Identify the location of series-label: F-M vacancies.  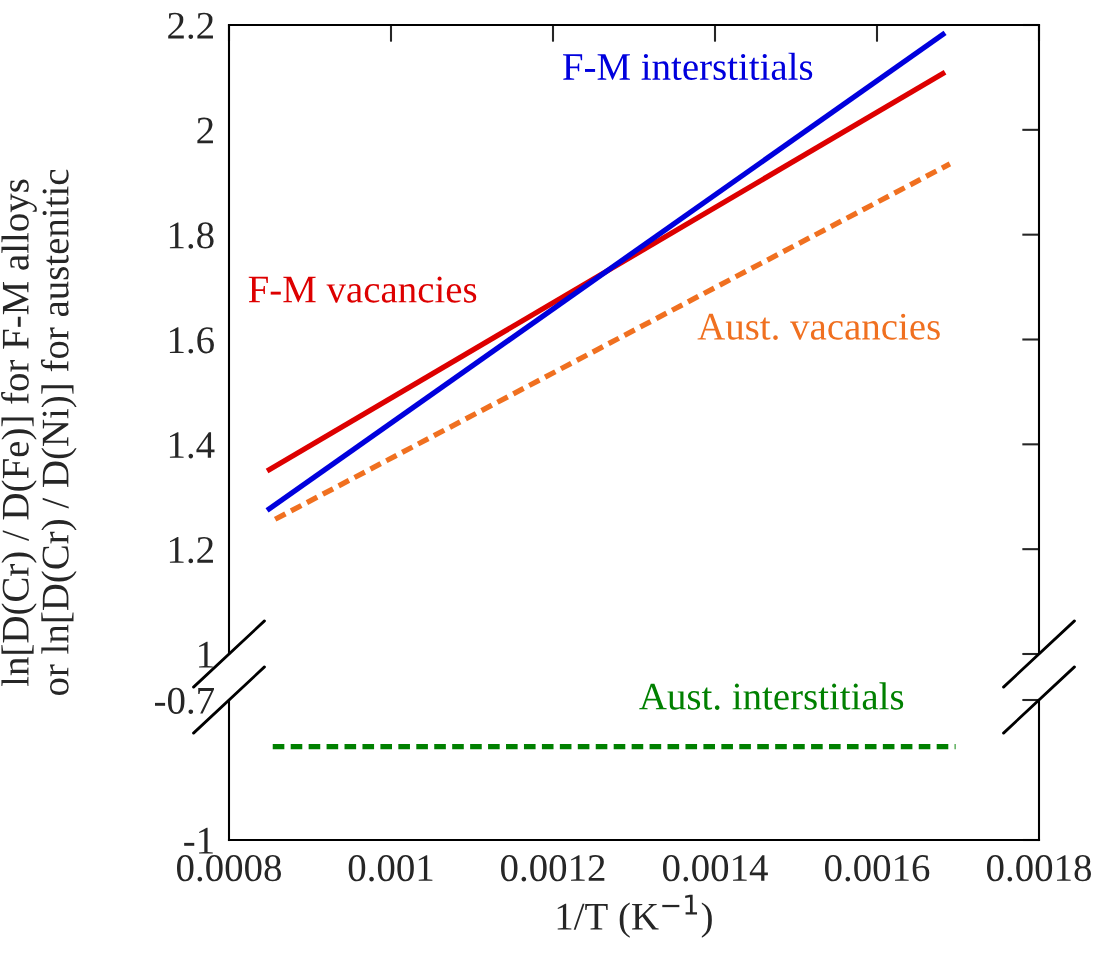
(362, 289).